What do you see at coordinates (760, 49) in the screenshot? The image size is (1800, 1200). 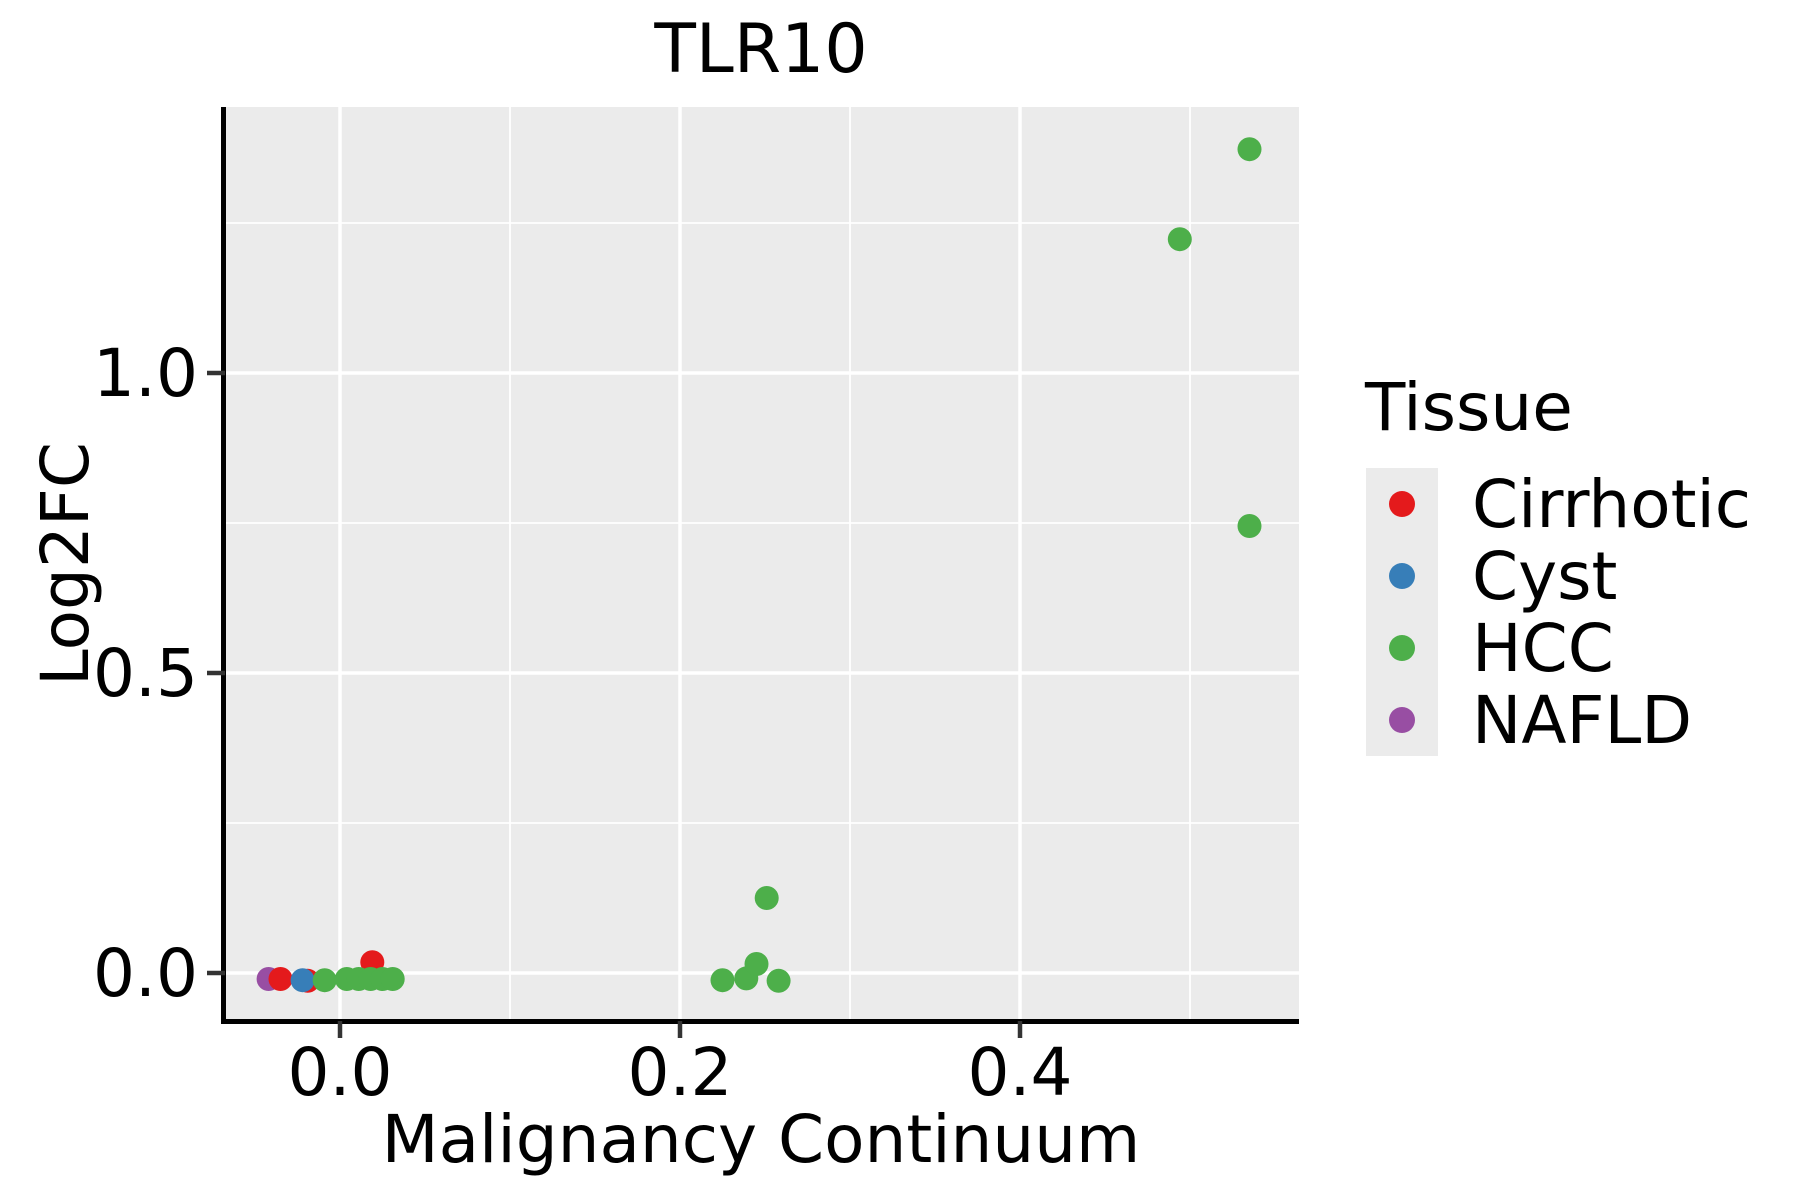 I see `chart-title: TLR10` at bounding box center [760, 49].